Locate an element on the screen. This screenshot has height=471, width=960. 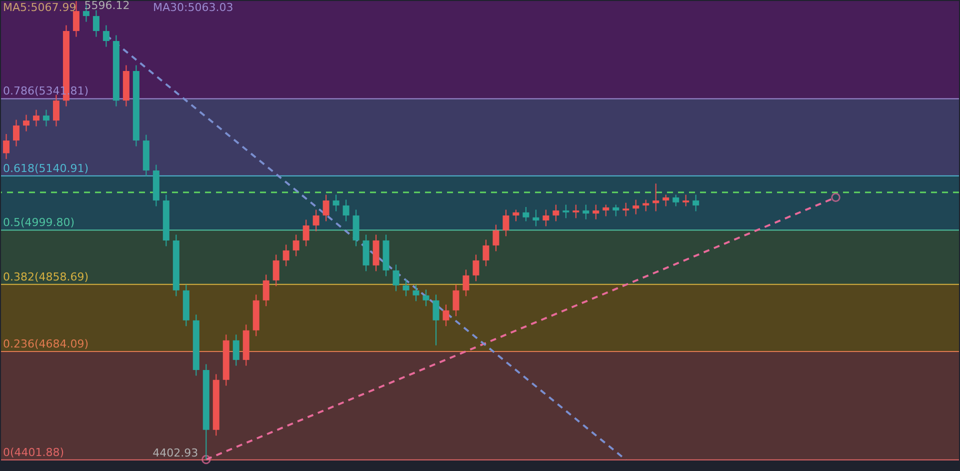
annotation: 5596.12 is located at coordinates (107, 6).